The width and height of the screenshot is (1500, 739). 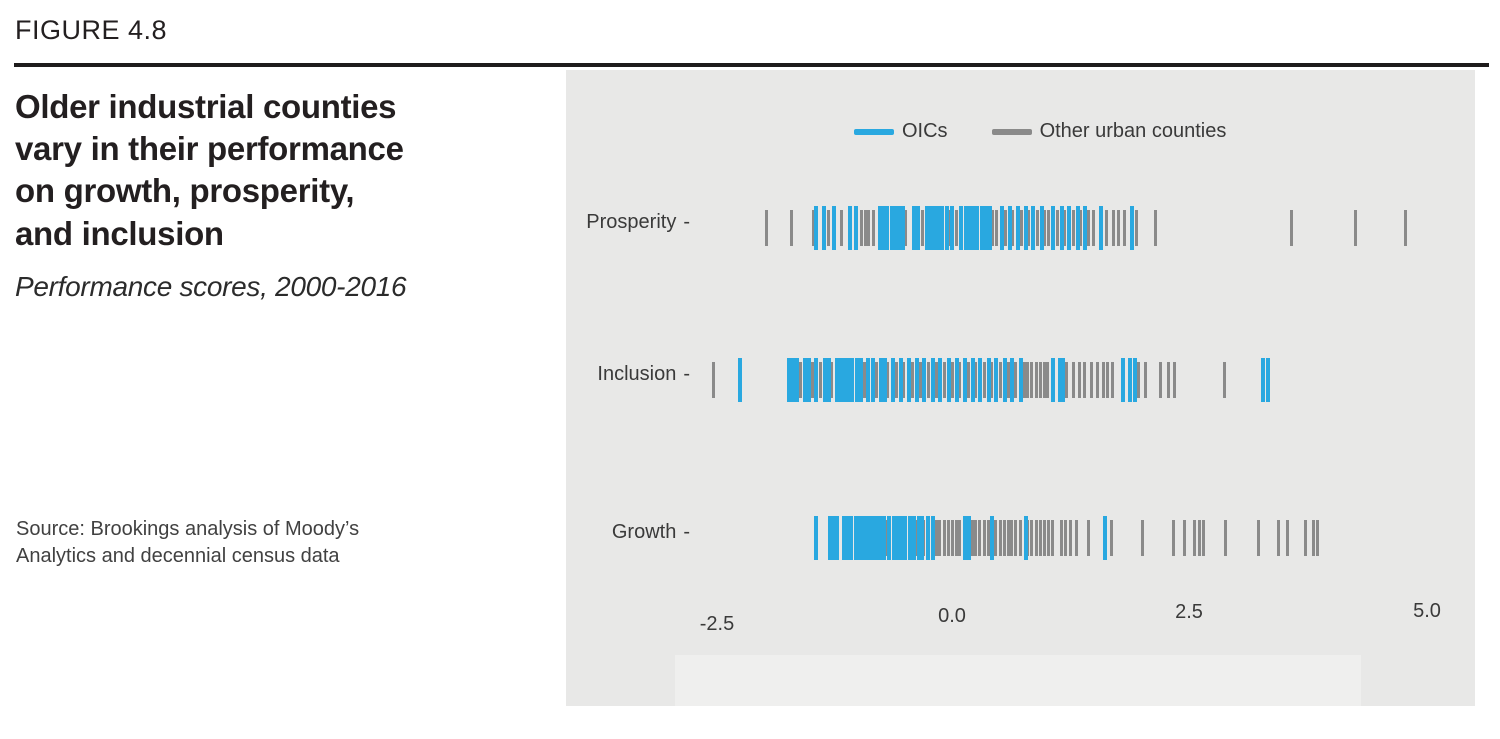 What do you see at coordinates (1133, 131) in the screenshot?
I see `legend-label-other-urban-counties: Other urban counties` at bounding box center [1133, 131].